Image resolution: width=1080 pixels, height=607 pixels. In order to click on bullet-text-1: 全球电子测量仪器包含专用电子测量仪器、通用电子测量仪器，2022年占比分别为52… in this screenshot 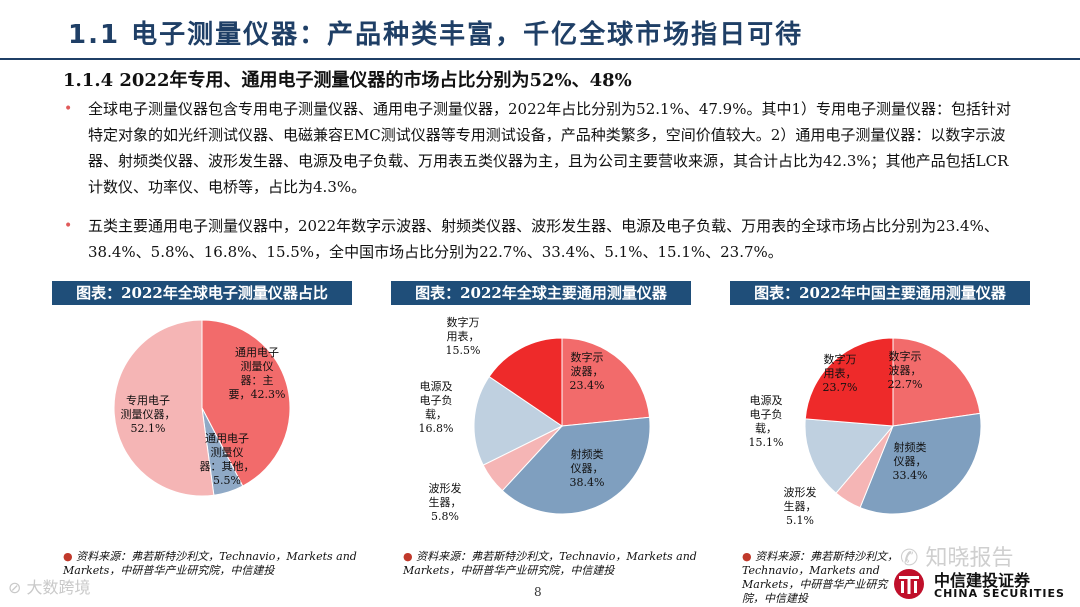, I will do `click(550, 148)`.